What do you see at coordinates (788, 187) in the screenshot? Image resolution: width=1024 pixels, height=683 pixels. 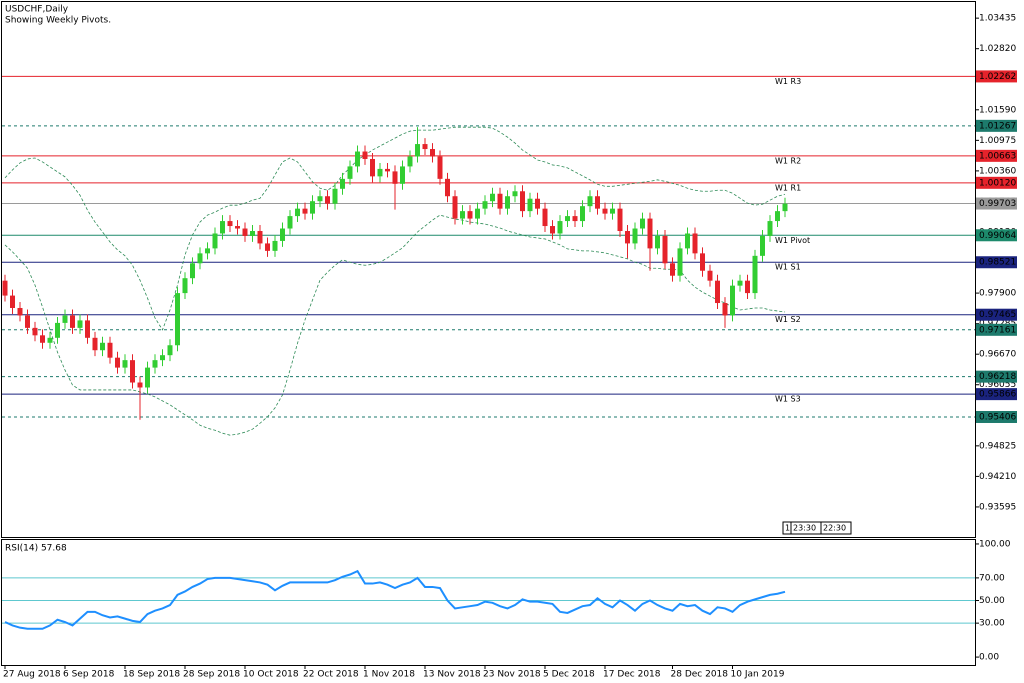 I see `level-name: W1 R1` at bounding box center [788, 187].